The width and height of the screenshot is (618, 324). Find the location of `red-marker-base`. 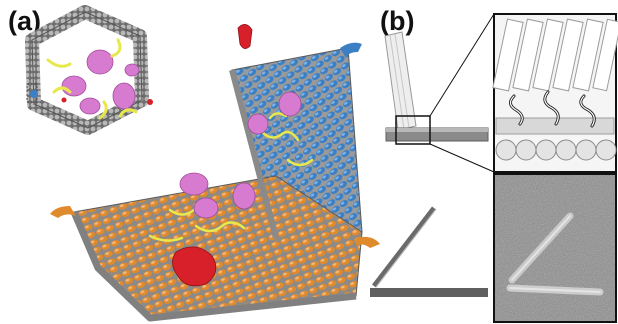

red-marker-base is located at coordinates (194, 266).